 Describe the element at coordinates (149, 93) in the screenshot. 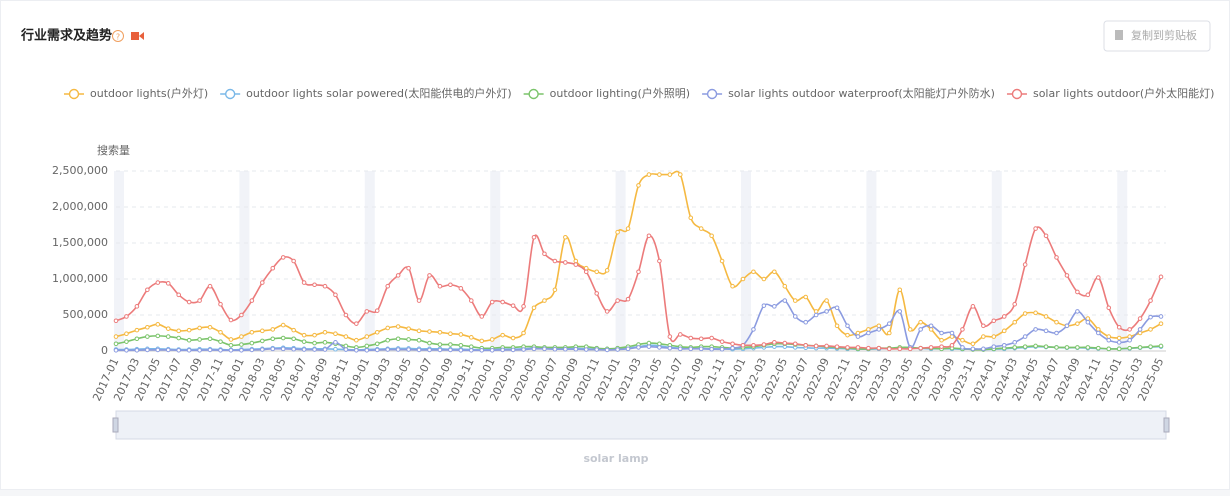

I see `legend-label: outdoor lights(户外灯)` at that location.